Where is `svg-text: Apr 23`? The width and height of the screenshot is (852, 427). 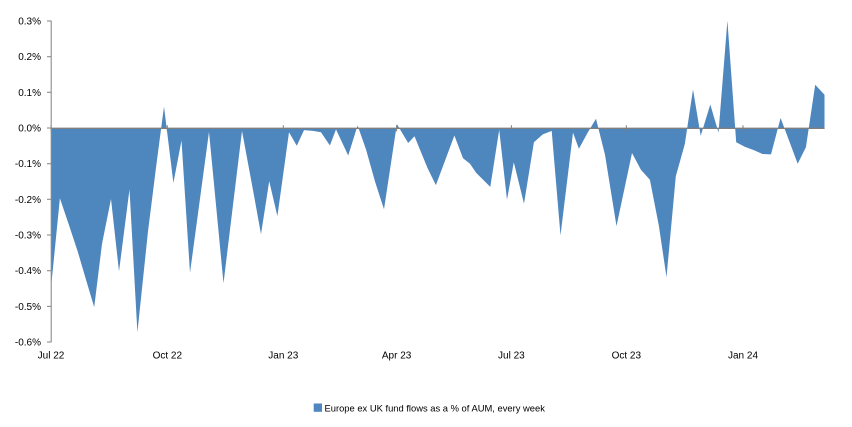
svg-text: Apr 23 is located at coordinates (397, 356).